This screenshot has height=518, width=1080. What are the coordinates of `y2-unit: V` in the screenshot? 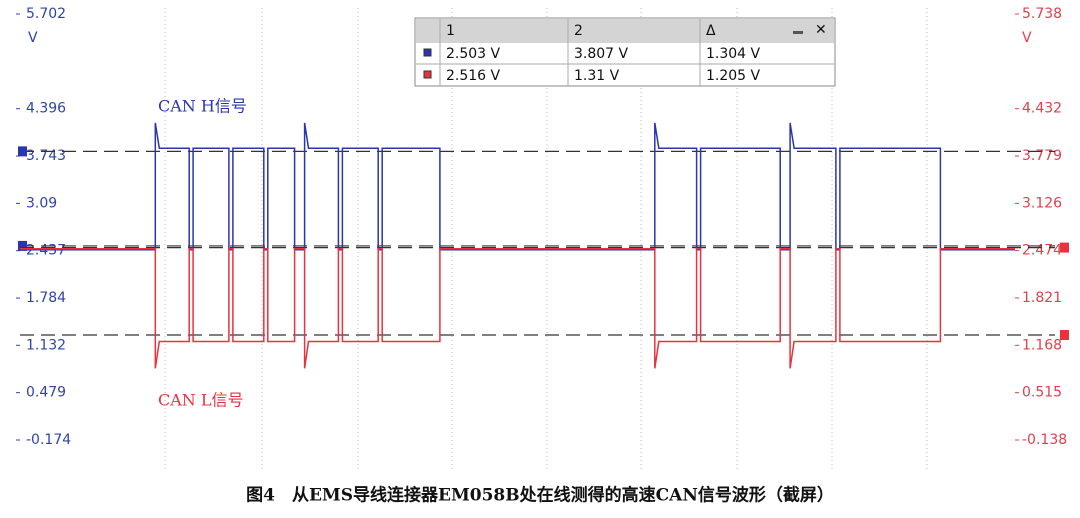 It's located at (1027, 38).